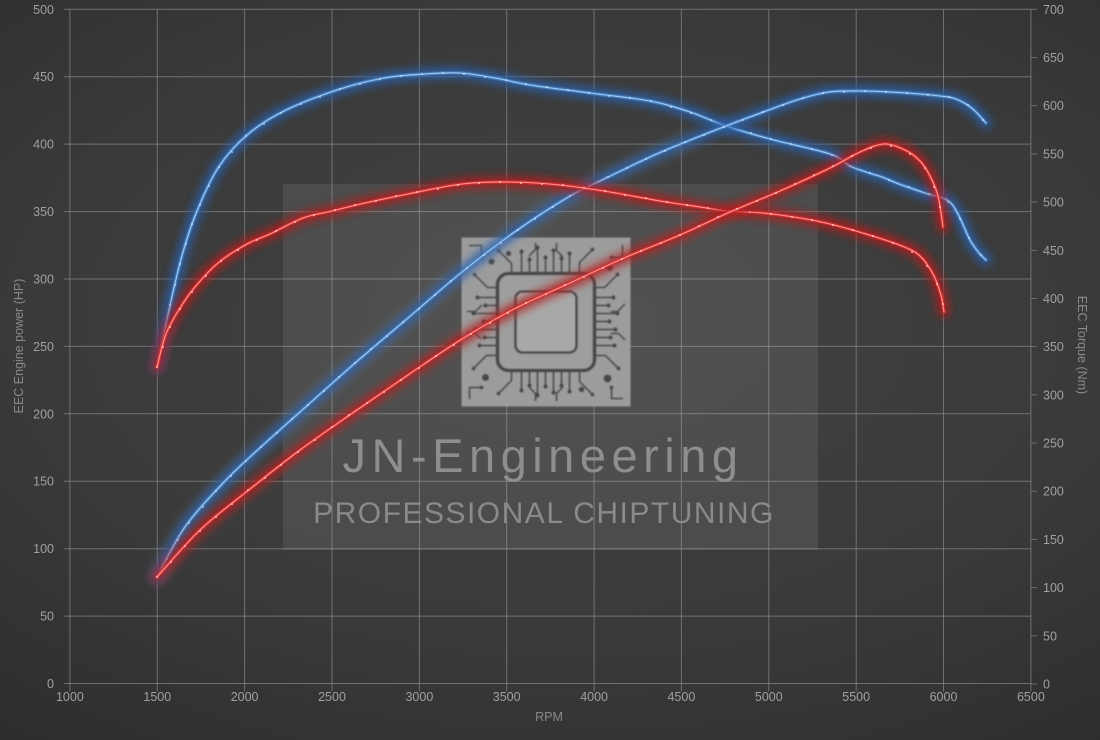  What do you see at coordinates (594, 697) in the screenshot?
I see `svg-text: 4000` at bounding box center [594, 697].